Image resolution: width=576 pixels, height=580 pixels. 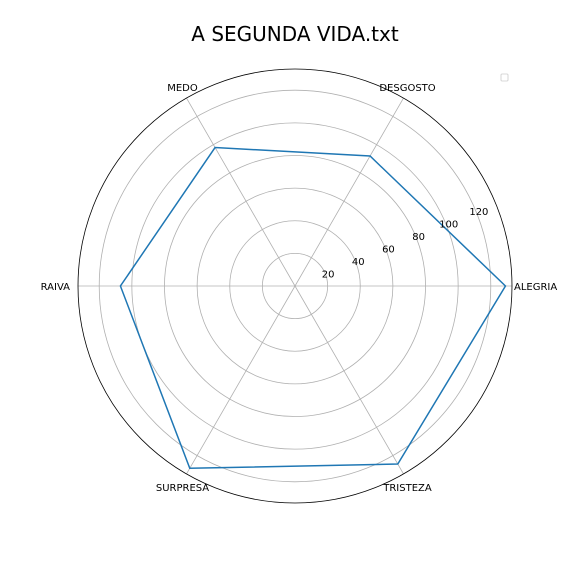 What do you see at coordinates (358, 262) in the screenshot?
I see `radial-tick-label: 40` at bounding box center [358, 262].